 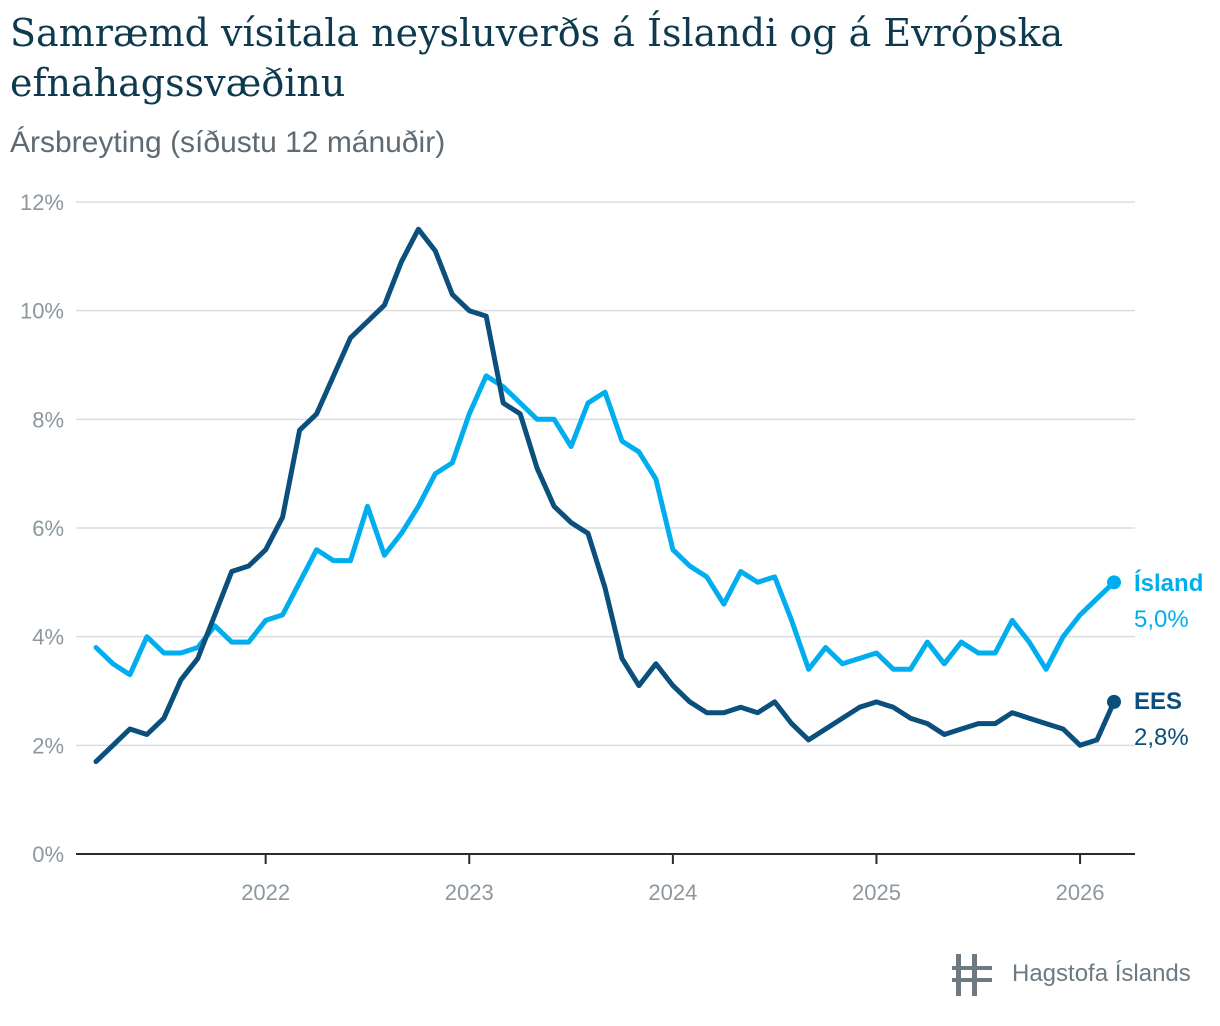 What do you see at coordinates (672, 892) in the screenshot?
I see `x-tick-label: 2024` at bounding box center [672, 892].